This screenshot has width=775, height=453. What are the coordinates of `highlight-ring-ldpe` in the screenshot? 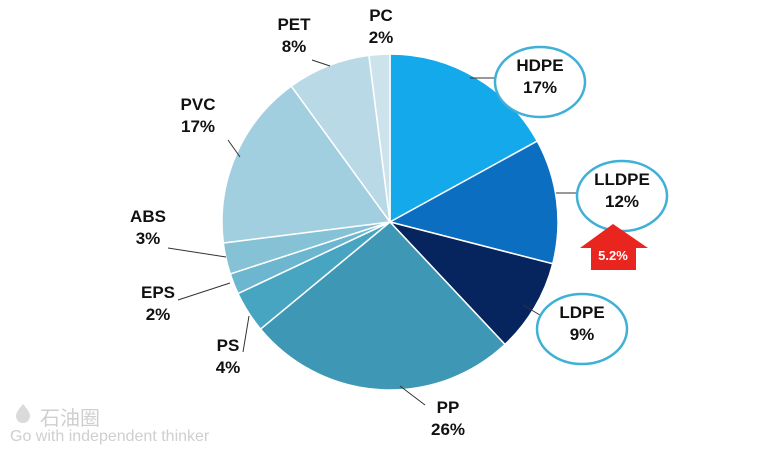 It's located at (582, 329).